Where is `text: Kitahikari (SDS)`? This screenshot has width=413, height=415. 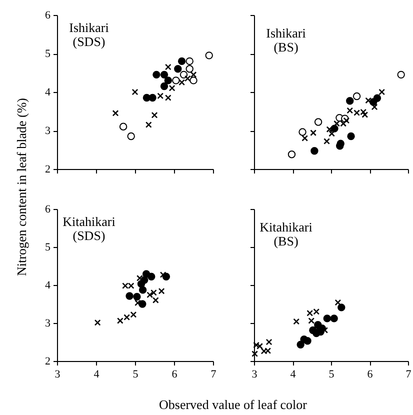 text: Kitahikari (SDS) is located at coordinates (89, 228).